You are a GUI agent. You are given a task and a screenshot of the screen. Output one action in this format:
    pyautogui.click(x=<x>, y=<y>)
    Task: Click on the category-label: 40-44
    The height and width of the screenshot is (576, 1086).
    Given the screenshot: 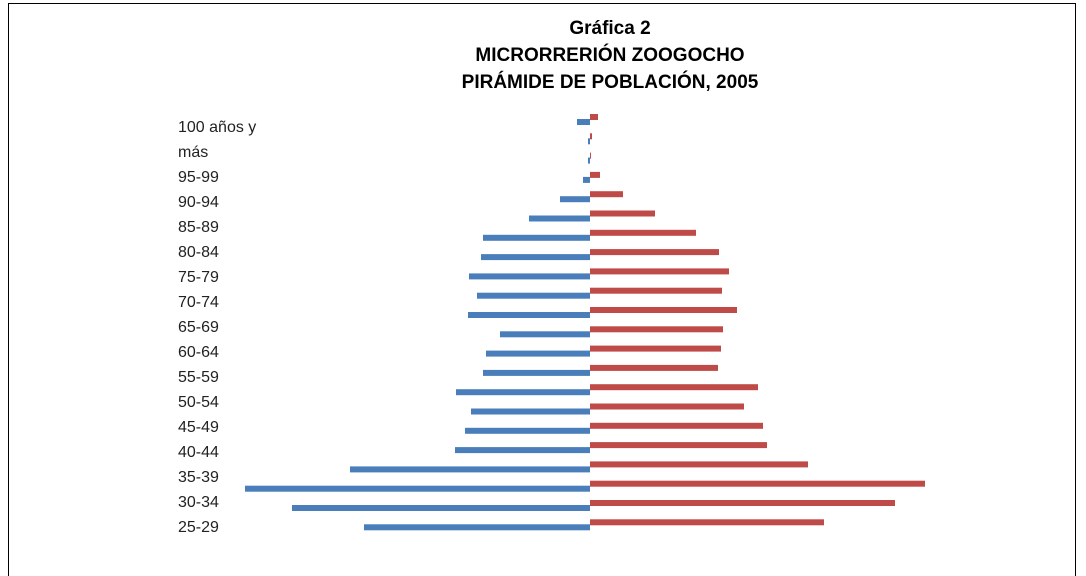 What is the action you would take?
    pyautogui.click(x=198, y=452)
    